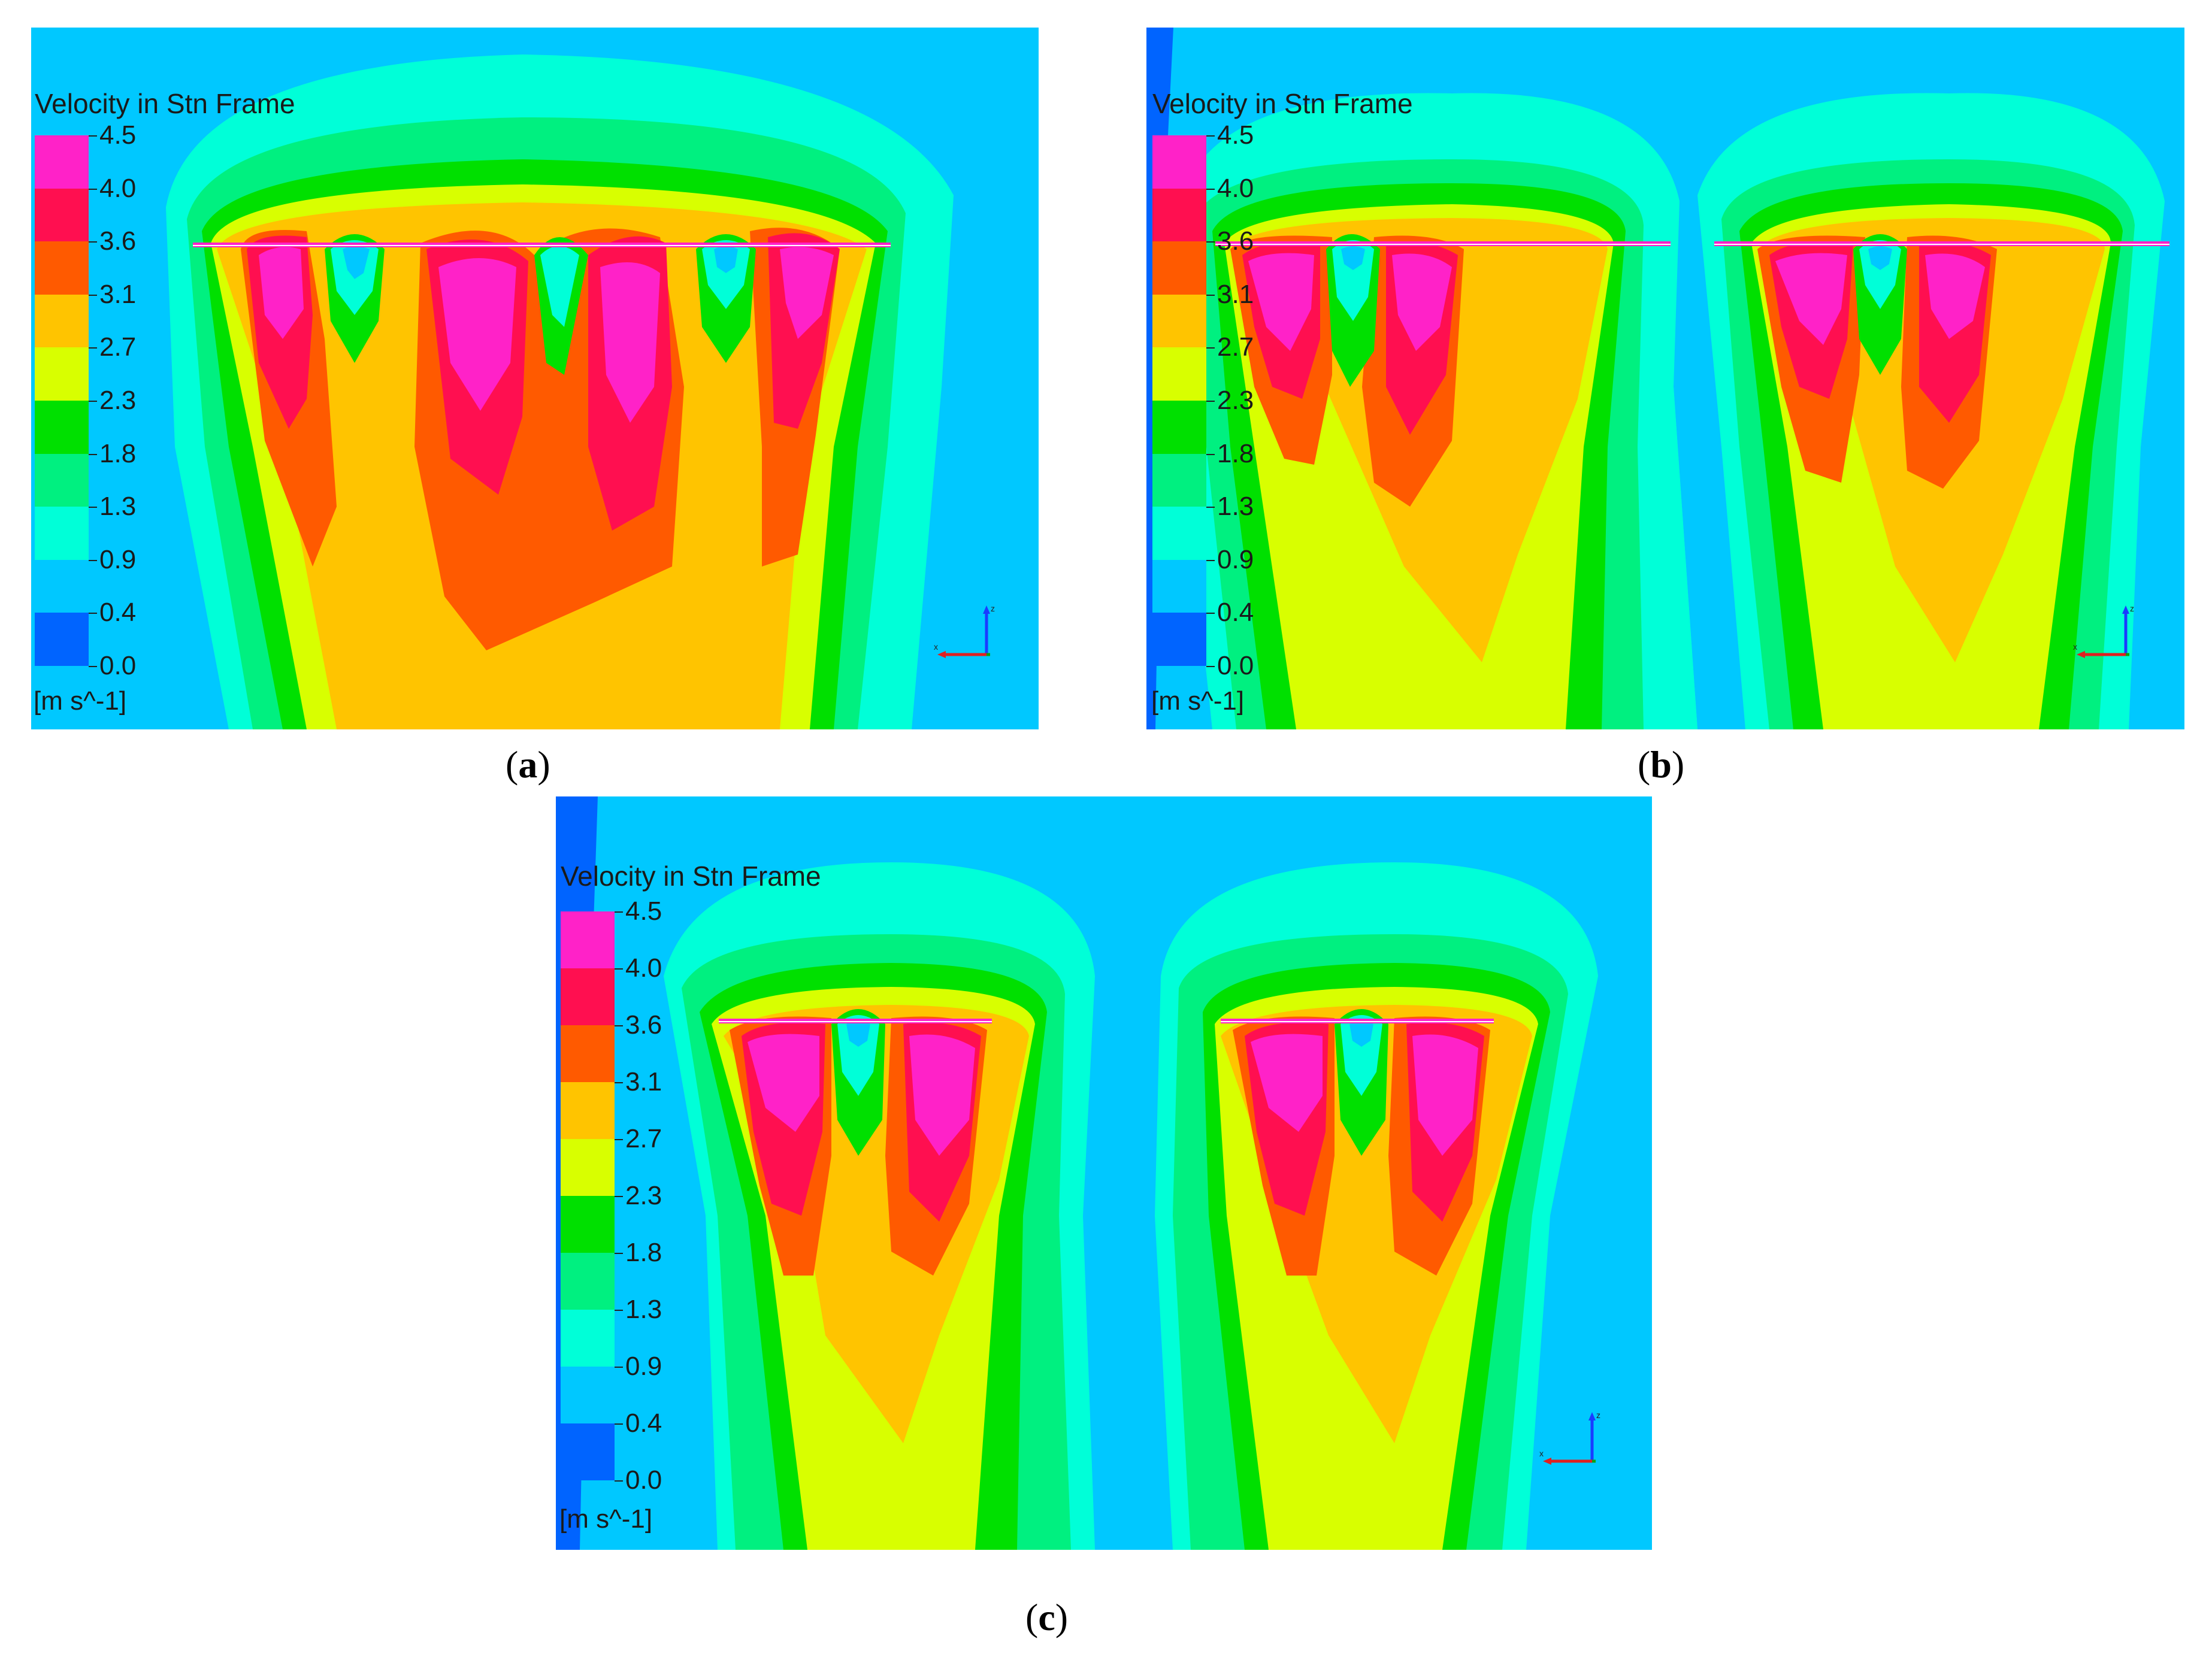  Describe the element at coordinates (986, 609) in the screenshot. I see `z-arrowhead` at that location.